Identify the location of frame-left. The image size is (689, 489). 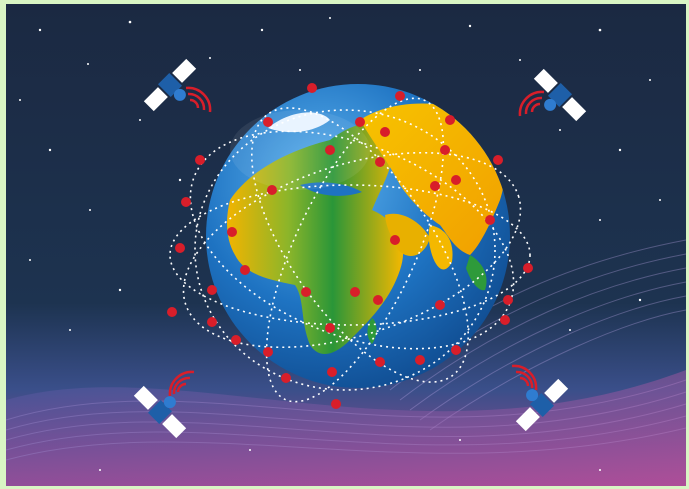
(3, 244).